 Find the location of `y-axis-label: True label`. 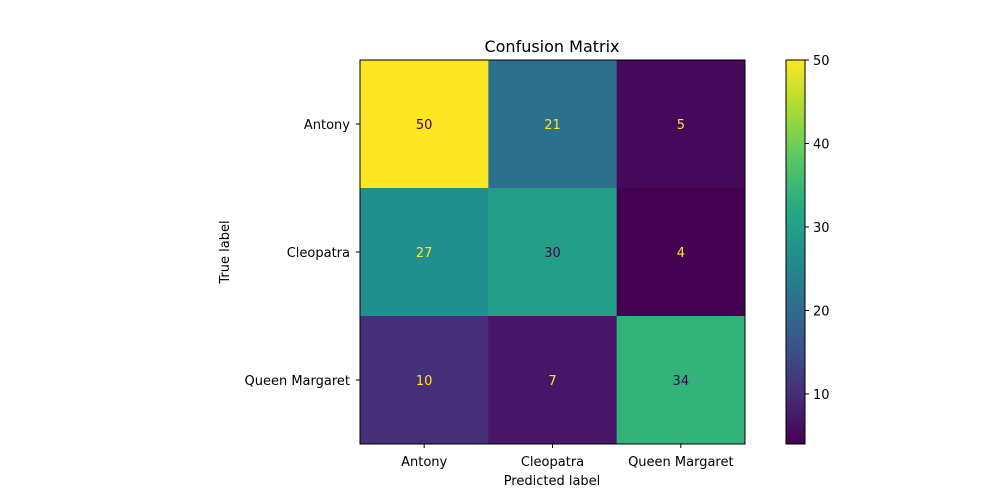

y-axis-label: True label is located at coordinates (225, 252).